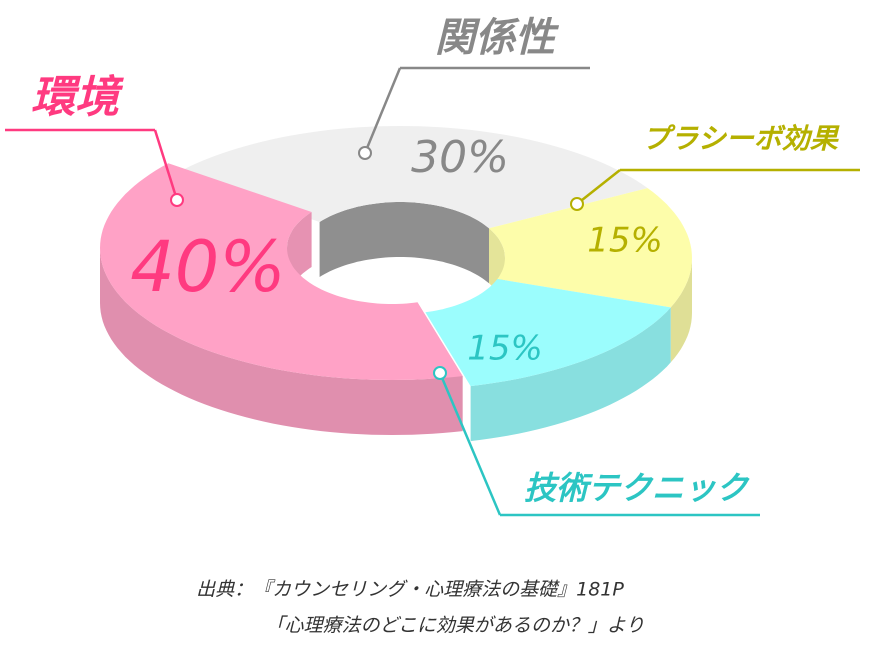 The height and width of the screenshot is (670, 889). Describe the element at coordinates (637, 488) in the screenshot. I see `category-label: 技術テクニック` at that location.